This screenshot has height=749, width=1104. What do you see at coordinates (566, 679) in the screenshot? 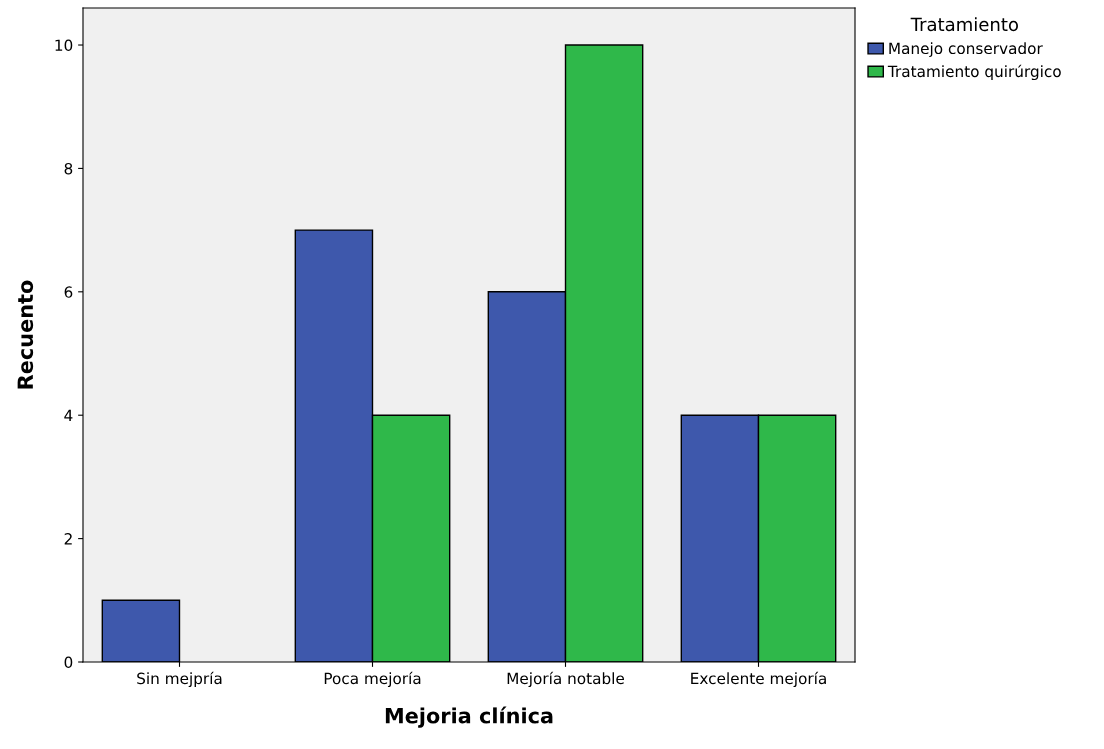
I see `x-tick-label: Mejoría notable` at bounding box center [566, 679].